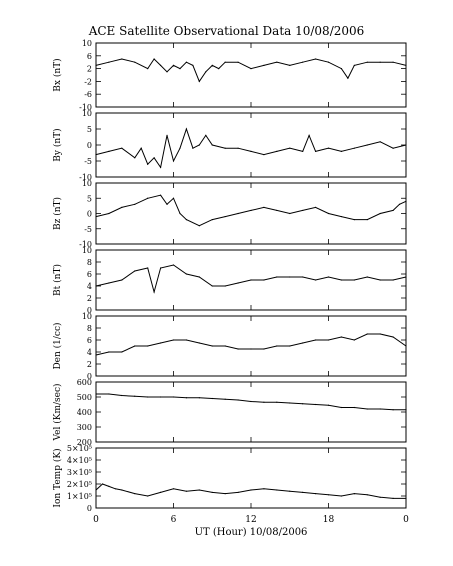 The width and height of the screenshot is (453, 566). What do you see at coordinates (89, 328) in the screenshot?
I see `y-tick-label: 8` at bounding box center [89, 328].